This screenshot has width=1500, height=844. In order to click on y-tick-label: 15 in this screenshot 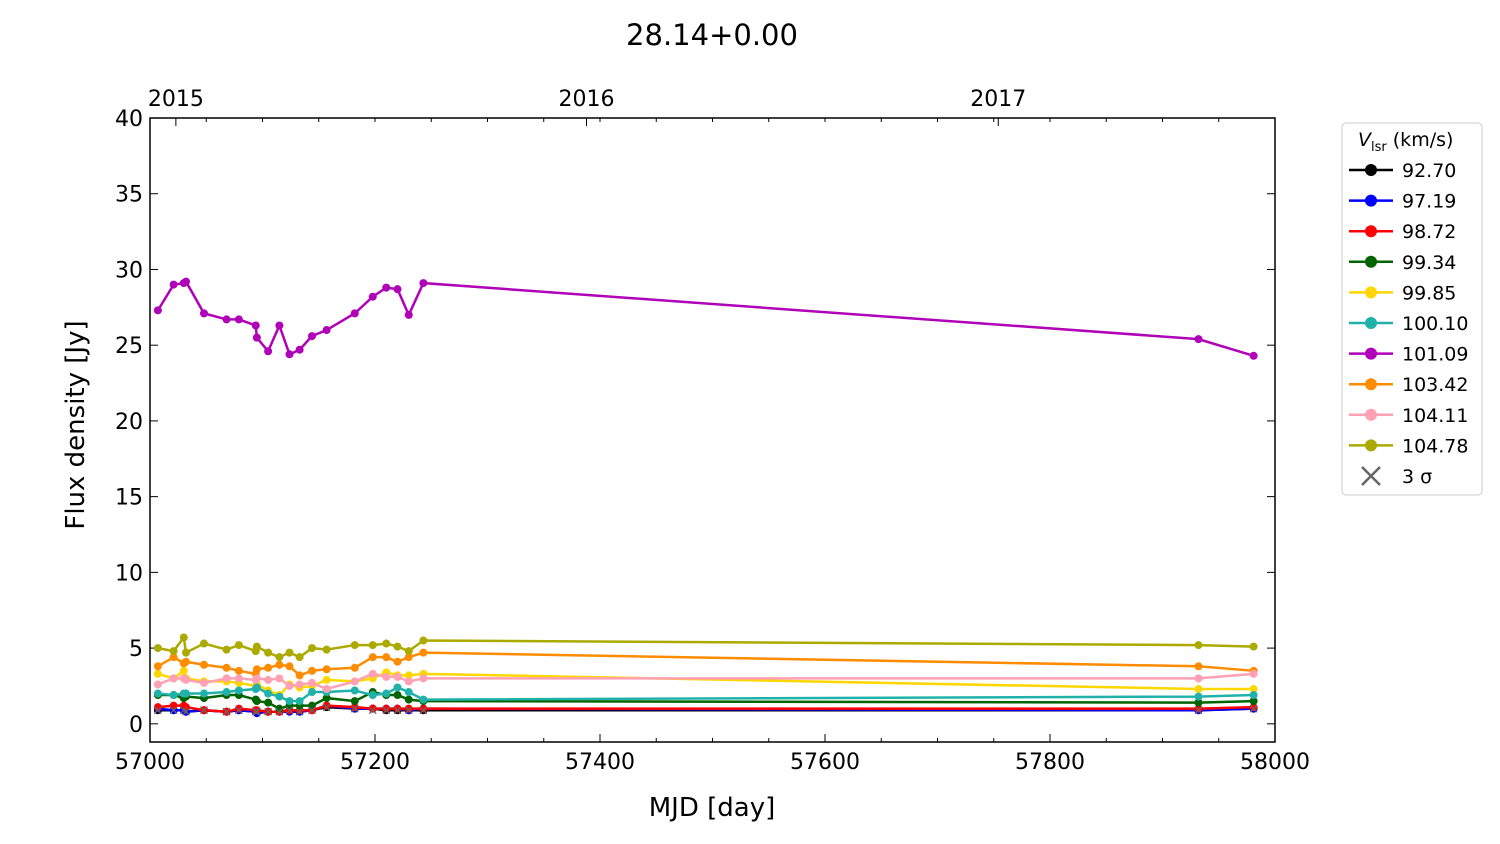, I will do `click(129, 498)`.